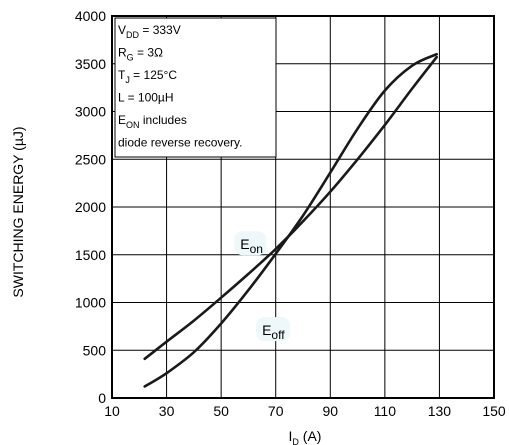 This screenshot has height=445, width=509. I want to click on x-tick-label: 90, so click(330, 411).